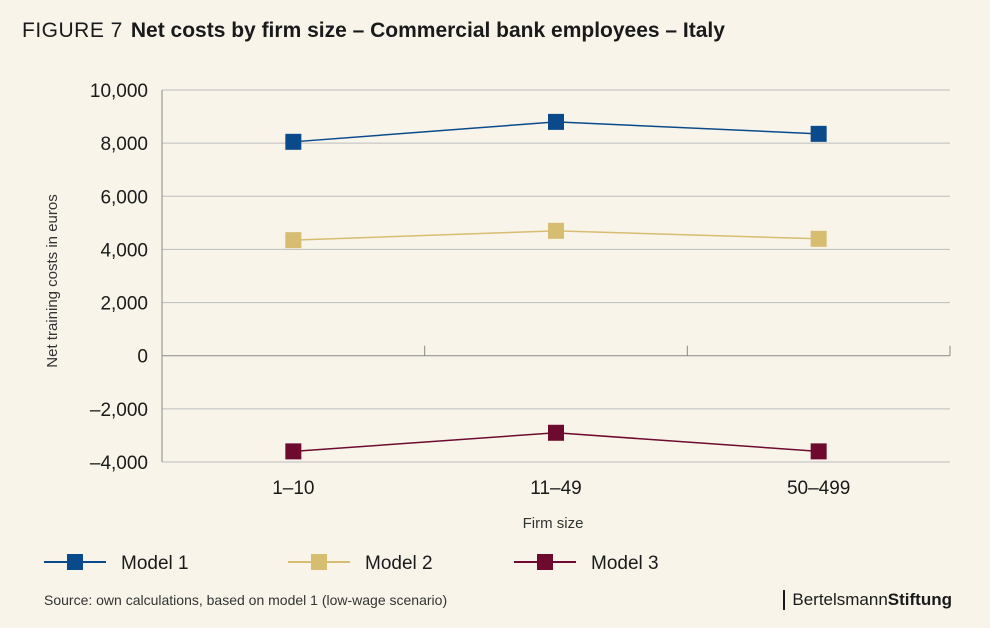 The width and height of the screenshot is (990, 628). What do you see at coordinates (919, 599) in the screenshot?
I see `brand-part2: Stiftung` at bounding box center [919, 599].